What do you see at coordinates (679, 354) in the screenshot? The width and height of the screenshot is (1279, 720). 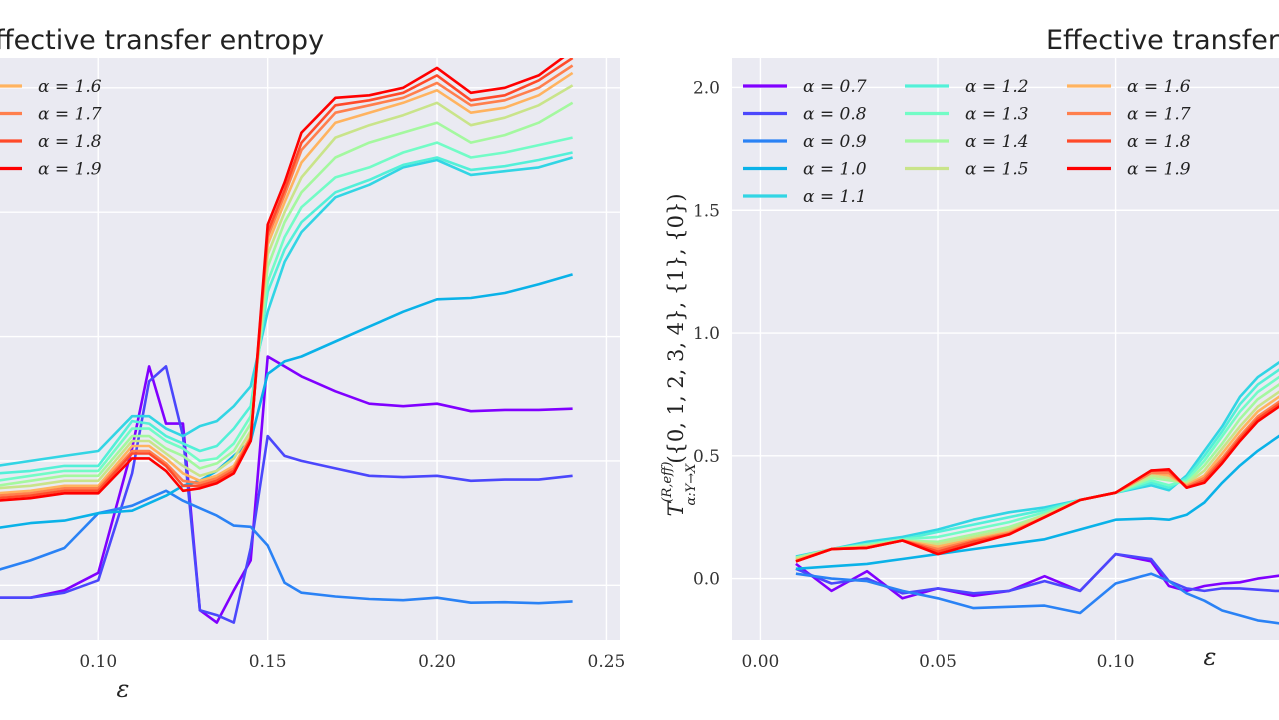 I see `right-y-axis-label: T(R,eff) α:Y→X({0, 1, 2, 3, 4}, {1}, {0})` at bounding box center [679, 354].